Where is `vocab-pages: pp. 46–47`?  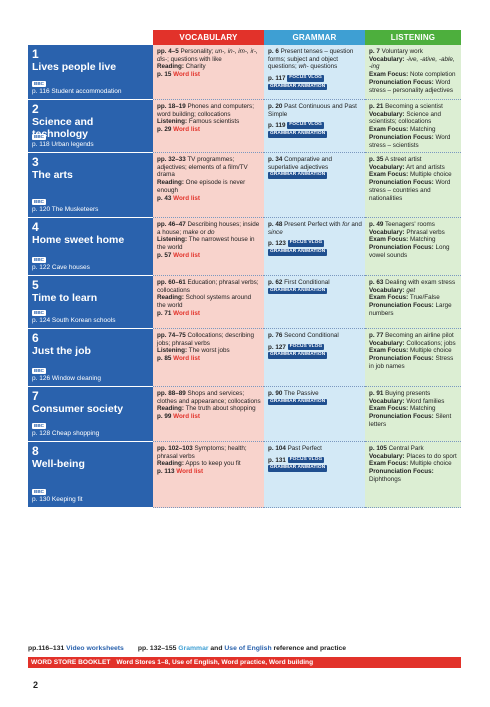
vocab-pages: pp. 46–47 is located at coordinates (171, 224).